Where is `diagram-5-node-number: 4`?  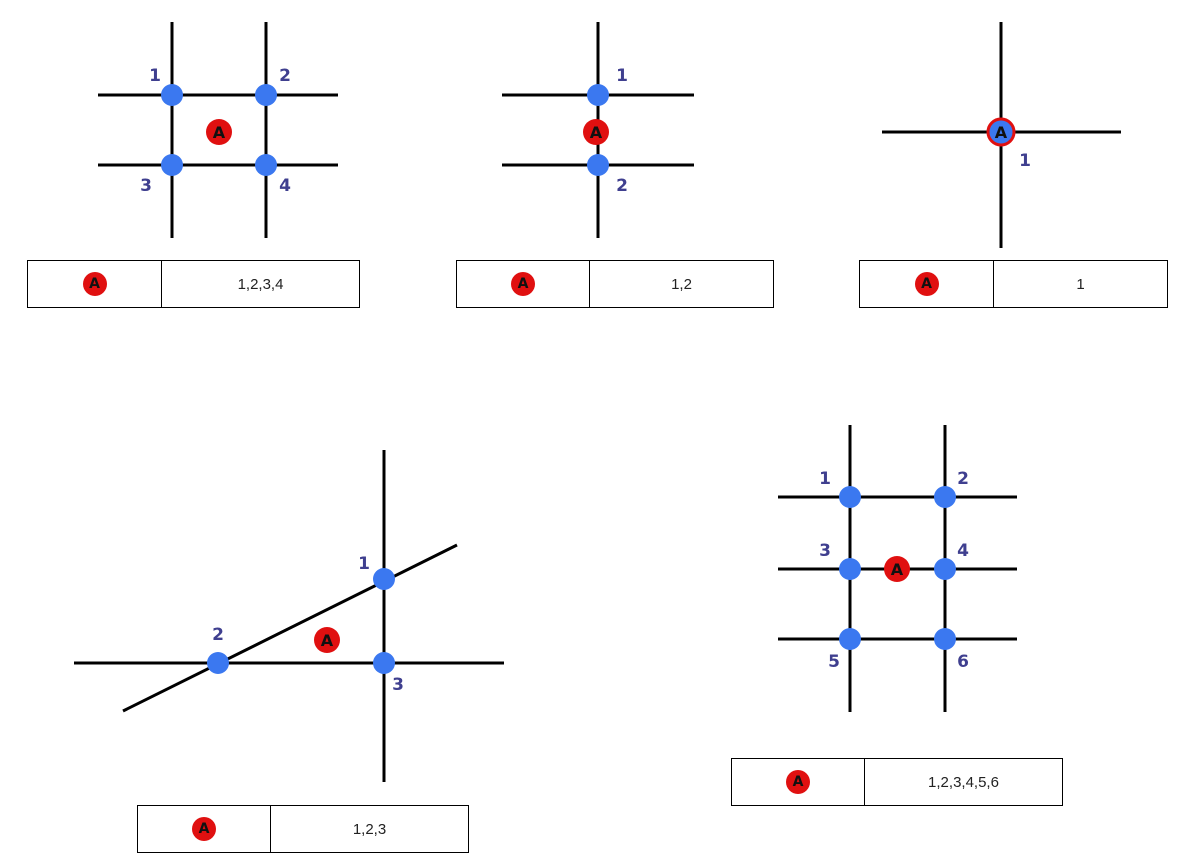
diagram-5-node-number: 4 is located at coordinates (963, 551).